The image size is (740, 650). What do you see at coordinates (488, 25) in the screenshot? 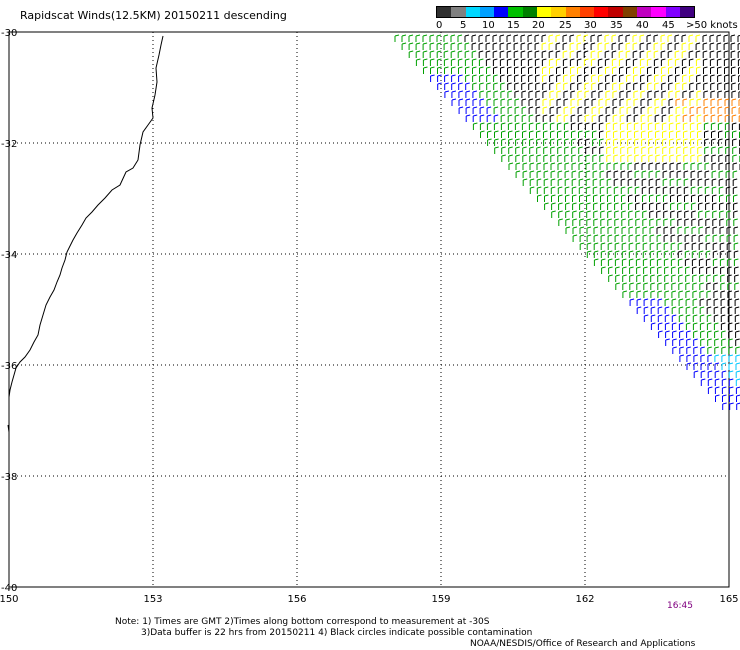
I see `colorbar-label: 10` at bounding box center [488, 25].